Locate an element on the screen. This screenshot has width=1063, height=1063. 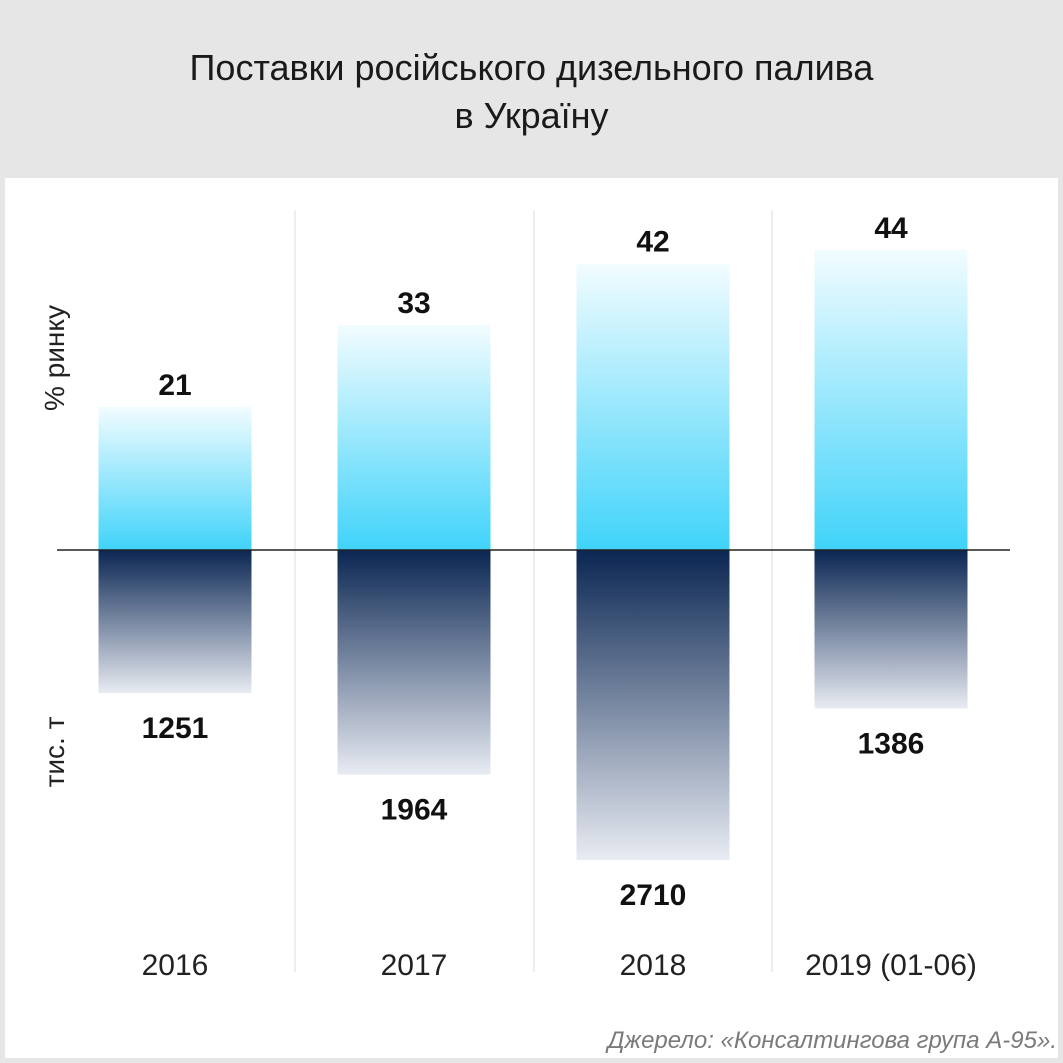
y-axis-label-volume: тис. т is located at coordinates (54, 751).